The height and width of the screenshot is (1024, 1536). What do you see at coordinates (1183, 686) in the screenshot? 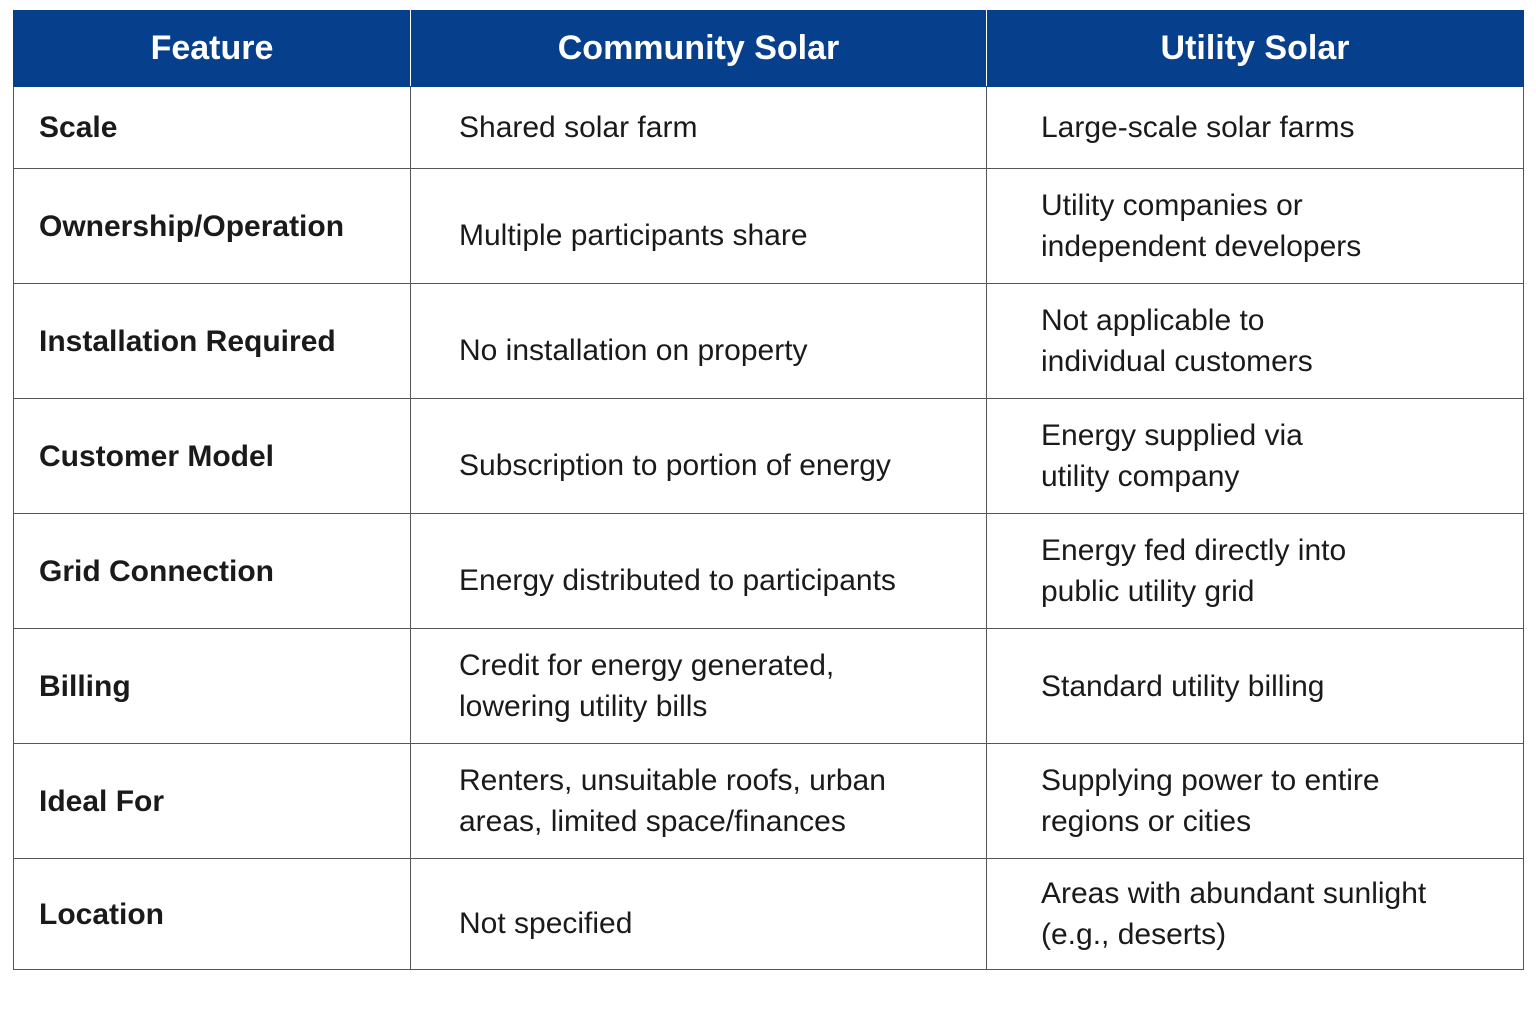
I see `utility-value: Standard utility billing` at bounding box center [1183, 686].